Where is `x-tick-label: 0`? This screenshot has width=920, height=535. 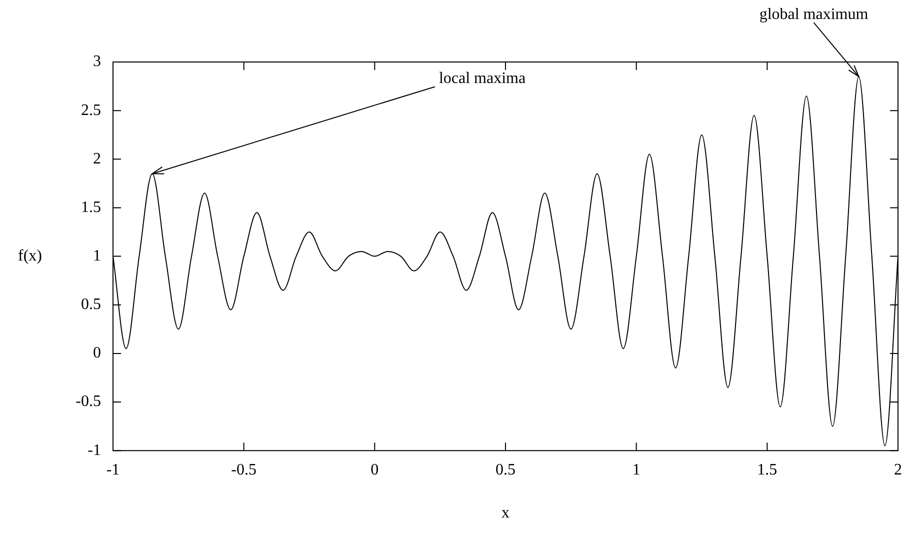 x-tick-label: 0 is located at coordinates (374, 469).